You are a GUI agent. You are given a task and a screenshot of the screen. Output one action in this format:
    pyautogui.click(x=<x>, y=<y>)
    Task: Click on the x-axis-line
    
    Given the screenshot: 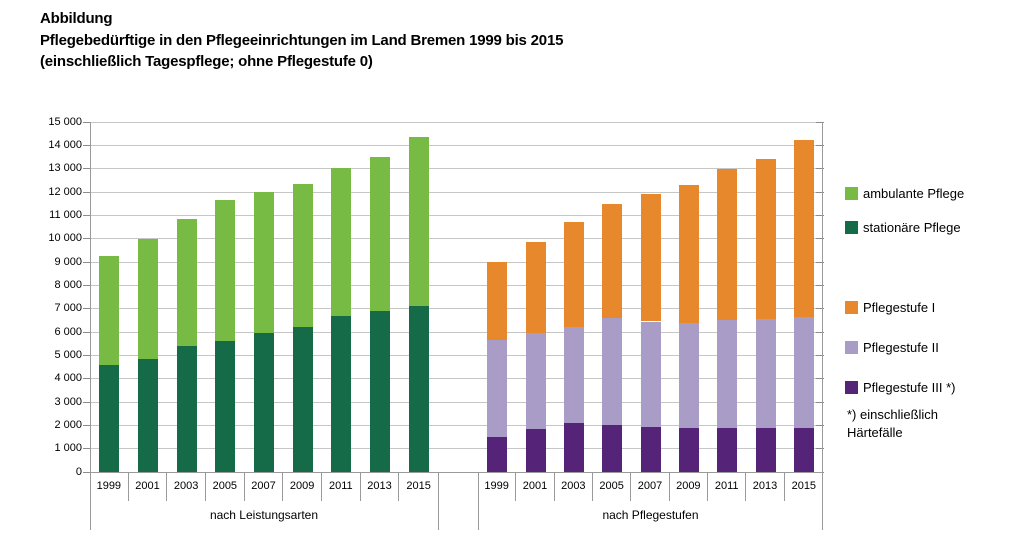 What is the action you would take?
    pyautogui.click(x=456, y=472)
    